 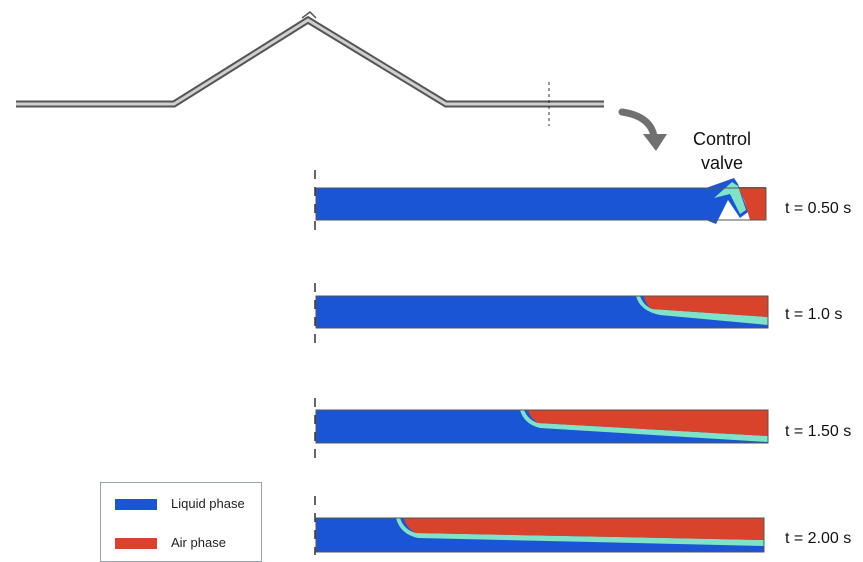 I want to click on air-phase-swatch, so click(x=136, y=543).